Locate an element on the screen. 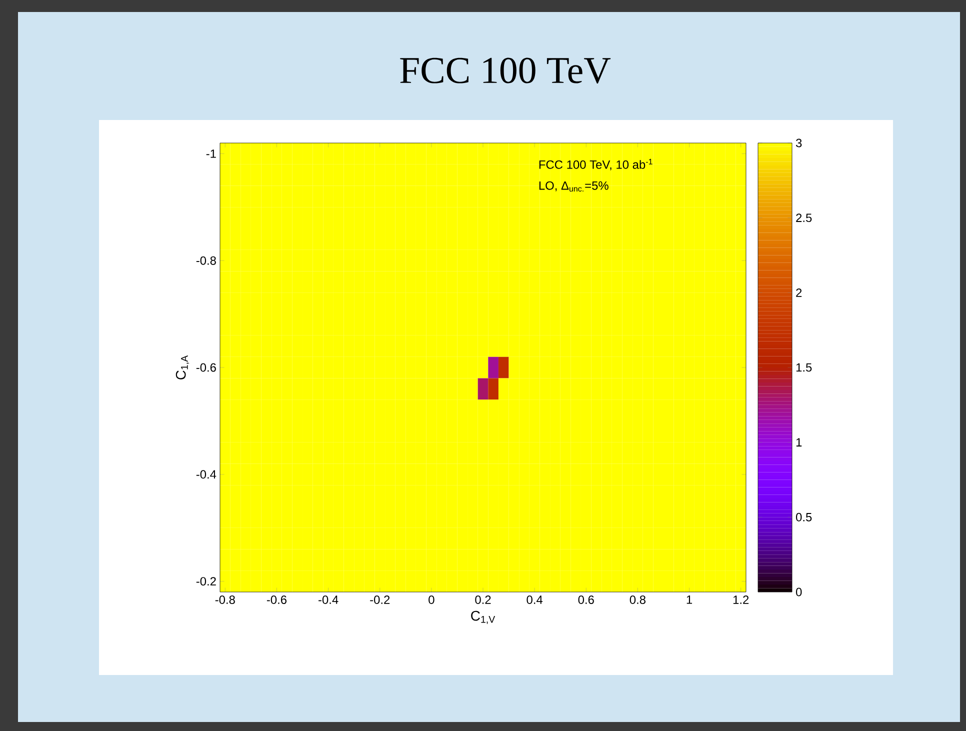 The width and height of the screenshot is (966, 731). color-bar-label: 0 is located at coordinates (799, 592).